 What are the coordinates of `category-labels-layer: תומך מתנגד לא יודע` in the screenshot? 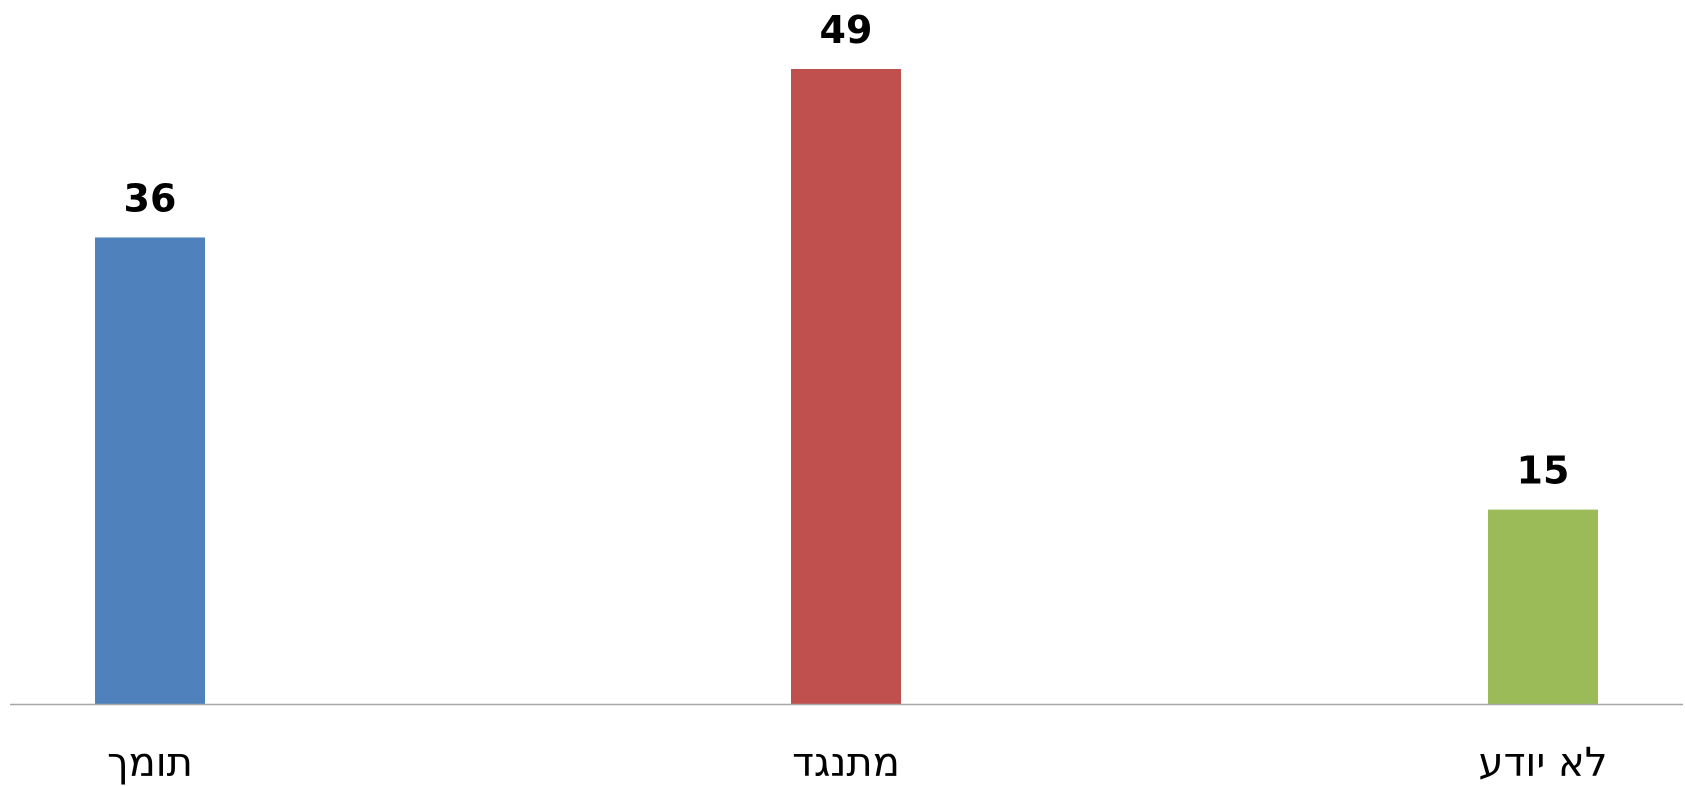 It's located at (857, 763).